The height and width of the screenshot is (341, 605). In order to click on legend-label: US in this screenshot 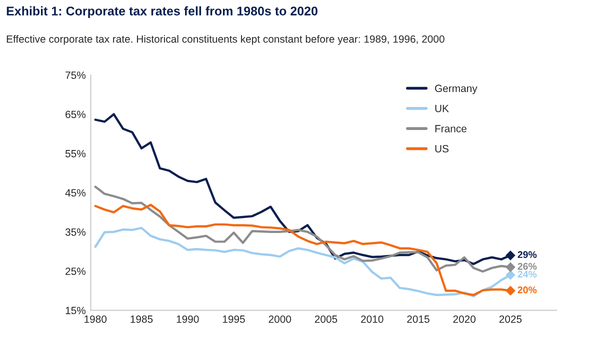, I will do `click(442, 148)`.